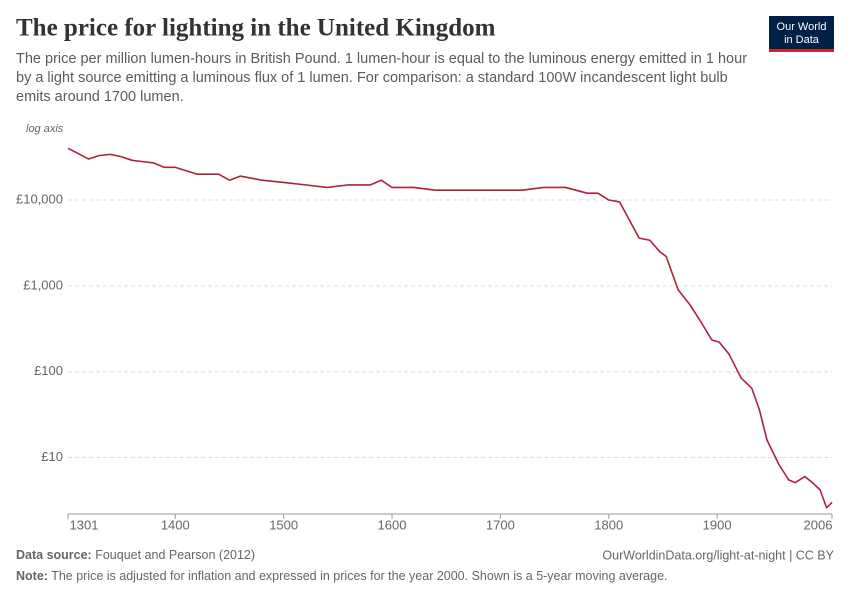 Image resolution: width=850 pixels, height=600 pixels. I want to click on note-label: Note:, so click(32, 576).